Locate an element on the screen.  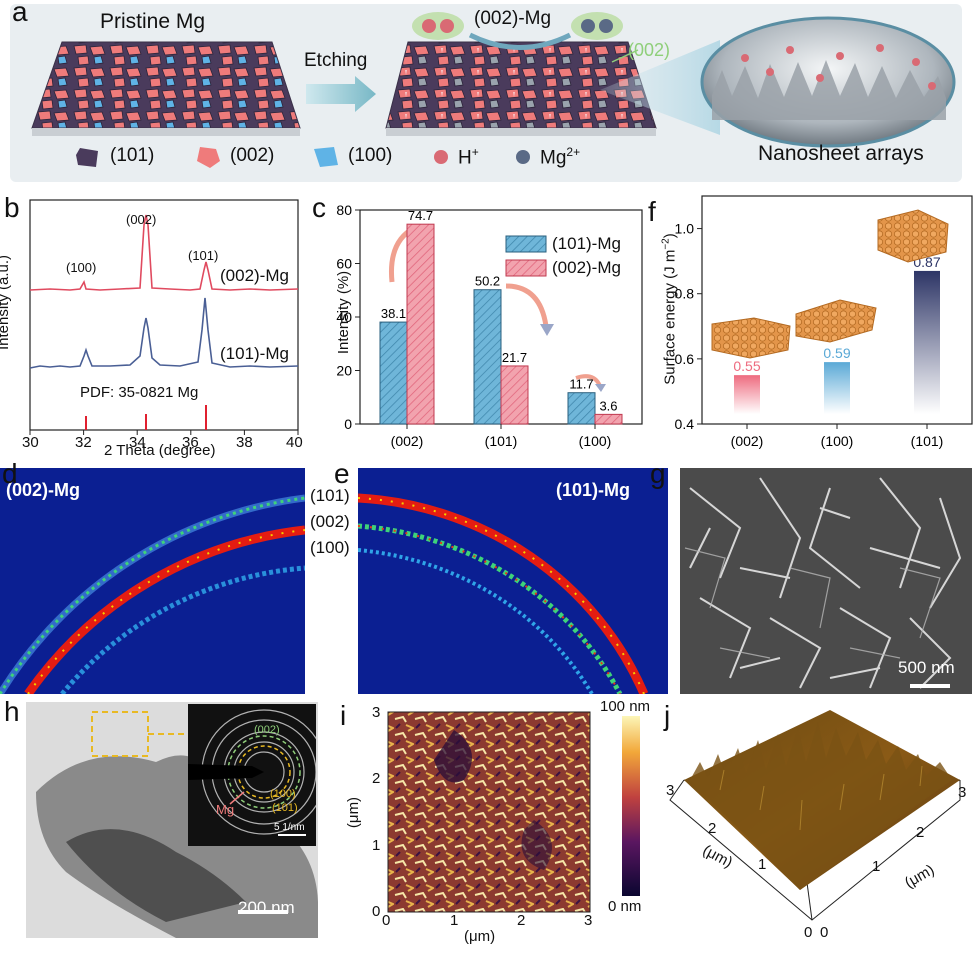
afm3d-left-tick-3: 3 is located at coordinates (670, 790).